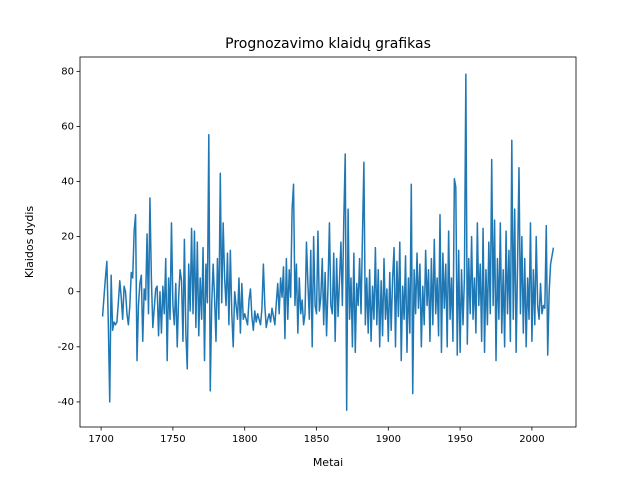 This screenshot has width=640, height=480. What do you see at coordinates (531, 439) in the screenshot?
I see `x-tick-label: 2000` at bounding box center [531, 439].